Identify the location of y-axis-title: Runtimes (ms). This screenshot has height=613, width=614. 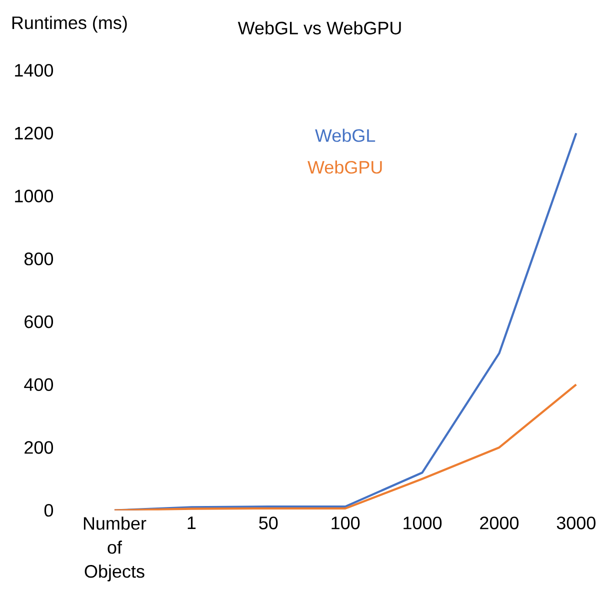
(69, 24).